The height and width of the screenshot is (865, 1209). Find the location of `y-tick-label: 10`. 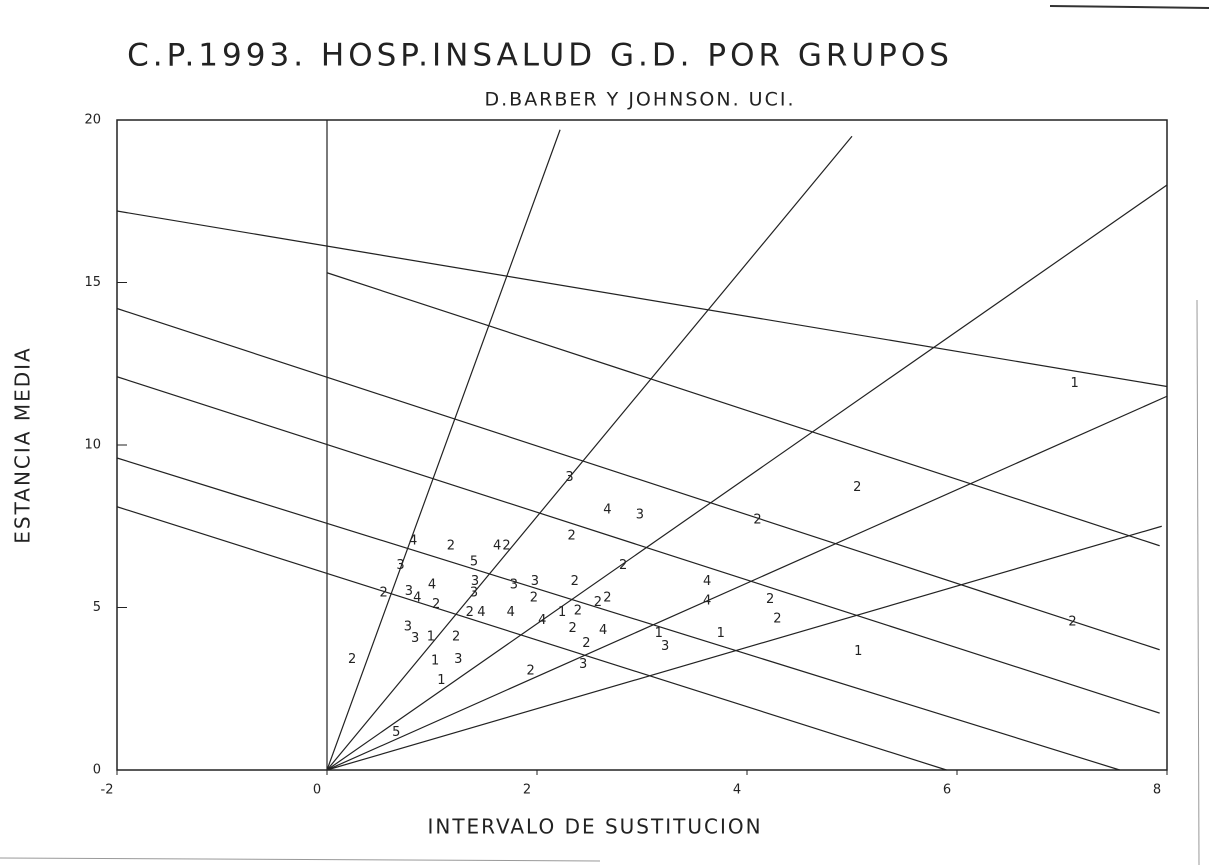

y-tick-label: 10 is located at coordinates (92, 445).